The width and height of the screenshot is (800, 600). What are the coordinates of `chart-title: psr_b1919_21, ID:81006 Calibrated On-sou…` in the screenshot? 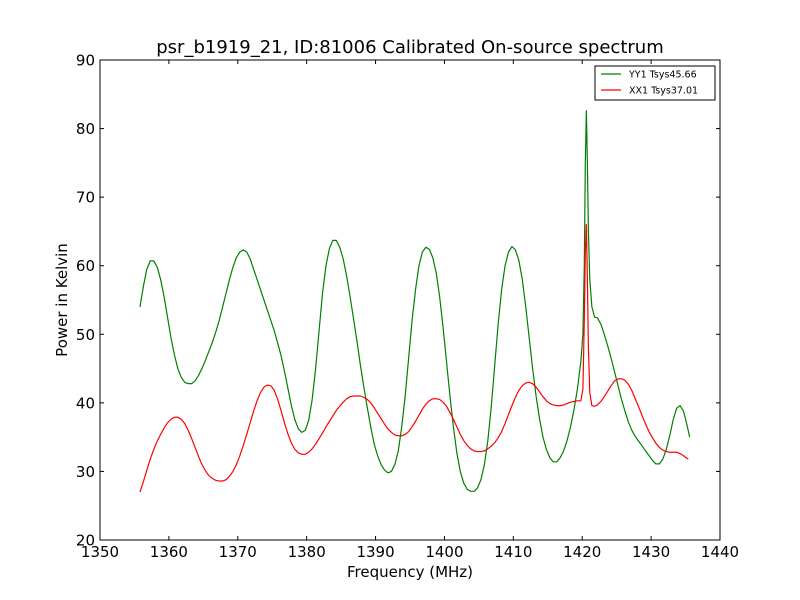 It's located at (409, 47).